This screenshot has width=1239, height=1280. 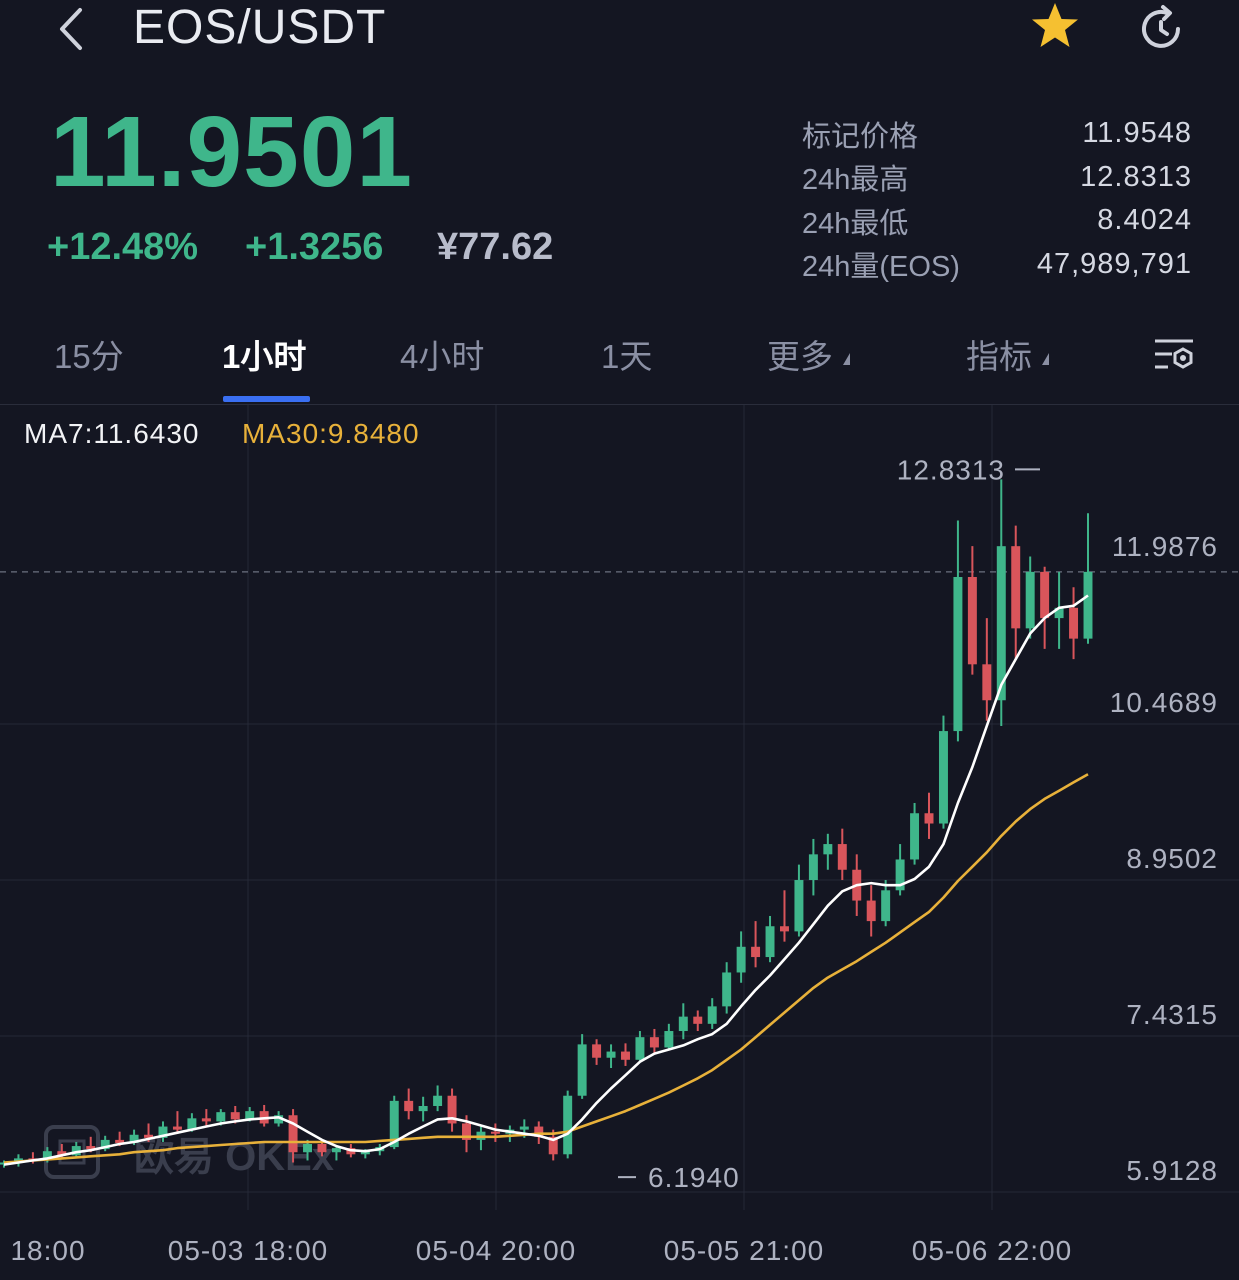 I want to click on page-title: EOS/USDT, so click(x=260, y=27).